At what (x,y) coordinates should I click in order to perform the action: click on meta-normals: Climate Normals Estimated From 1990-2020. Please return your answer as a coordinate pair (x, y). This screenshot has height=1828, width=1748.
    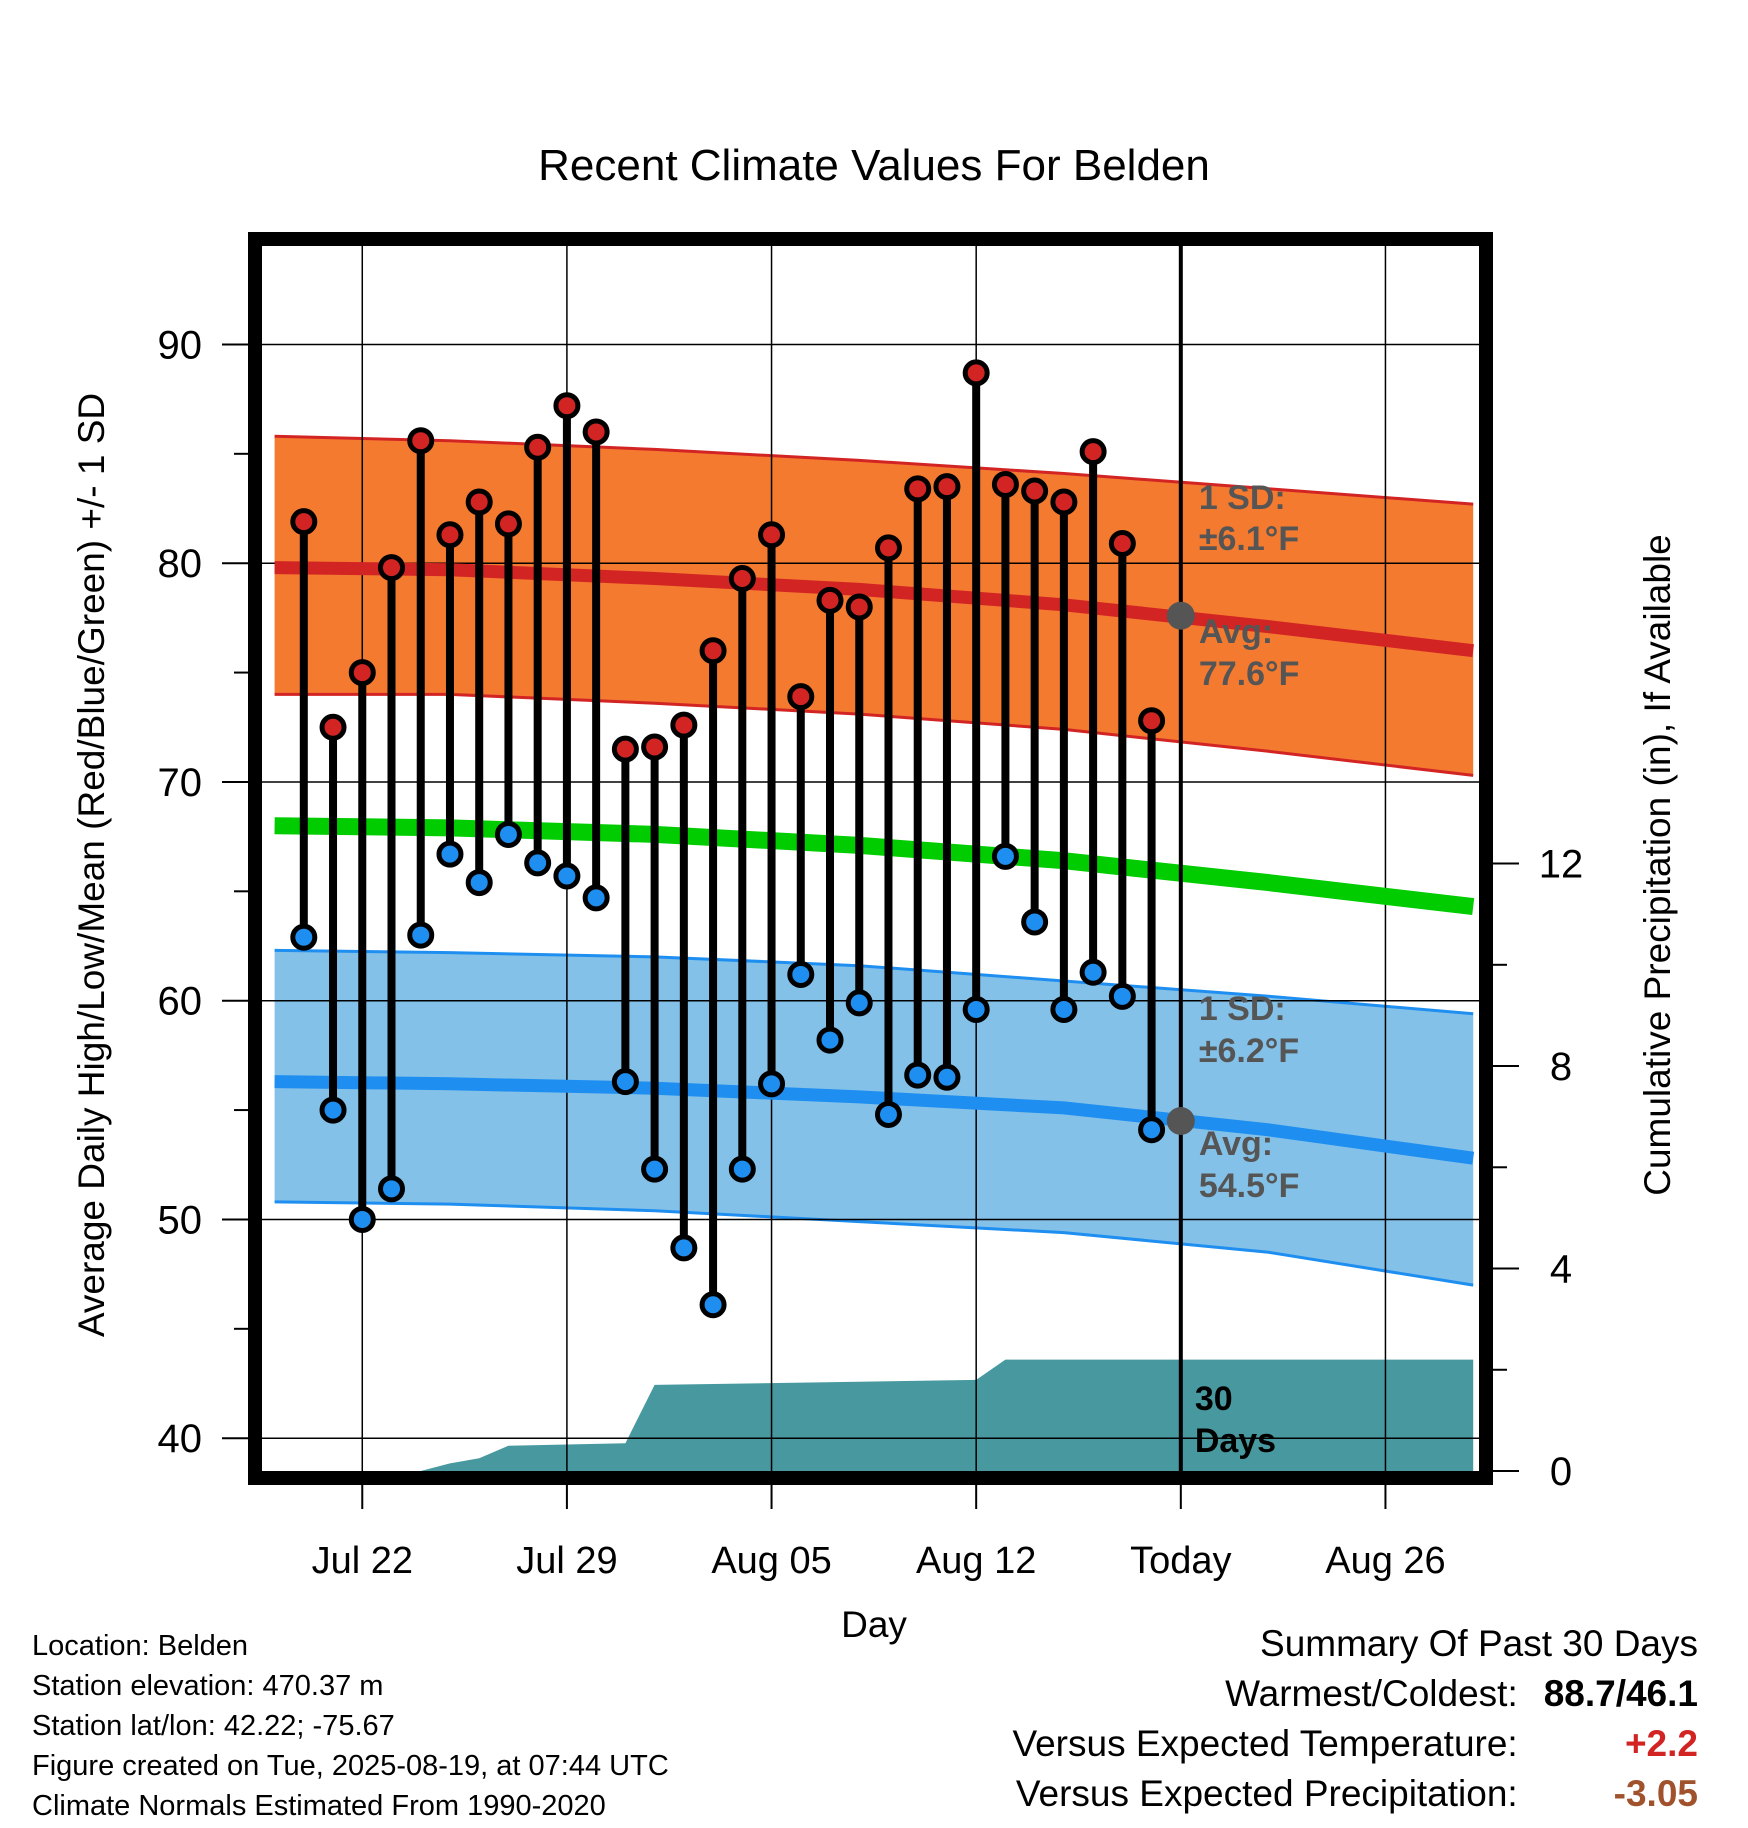
    Looking at the image, I should click on (319, 1806).